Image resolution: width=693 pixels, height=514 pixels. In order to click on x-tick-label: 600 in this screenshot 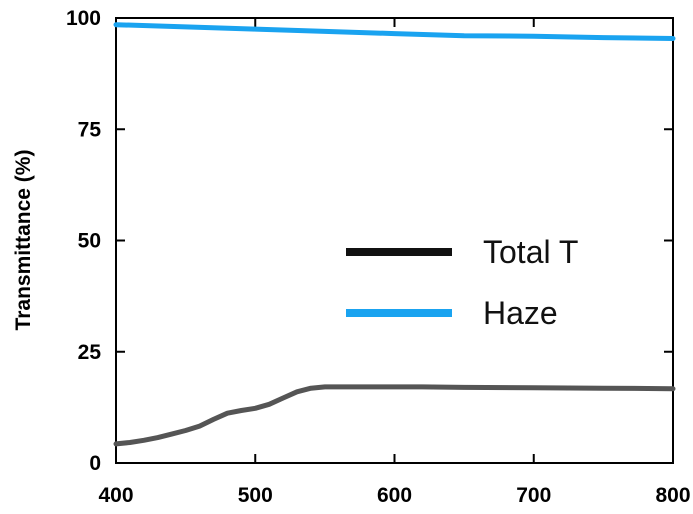, I will do `click(394, 495)`.